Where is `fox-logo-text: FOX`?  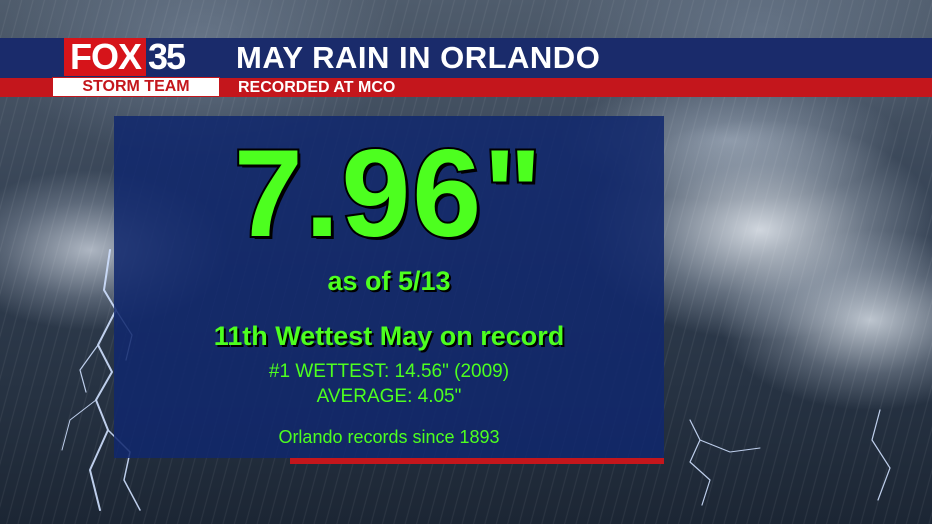
fox-logo-text: FOX is located at coordinates (105, 57).